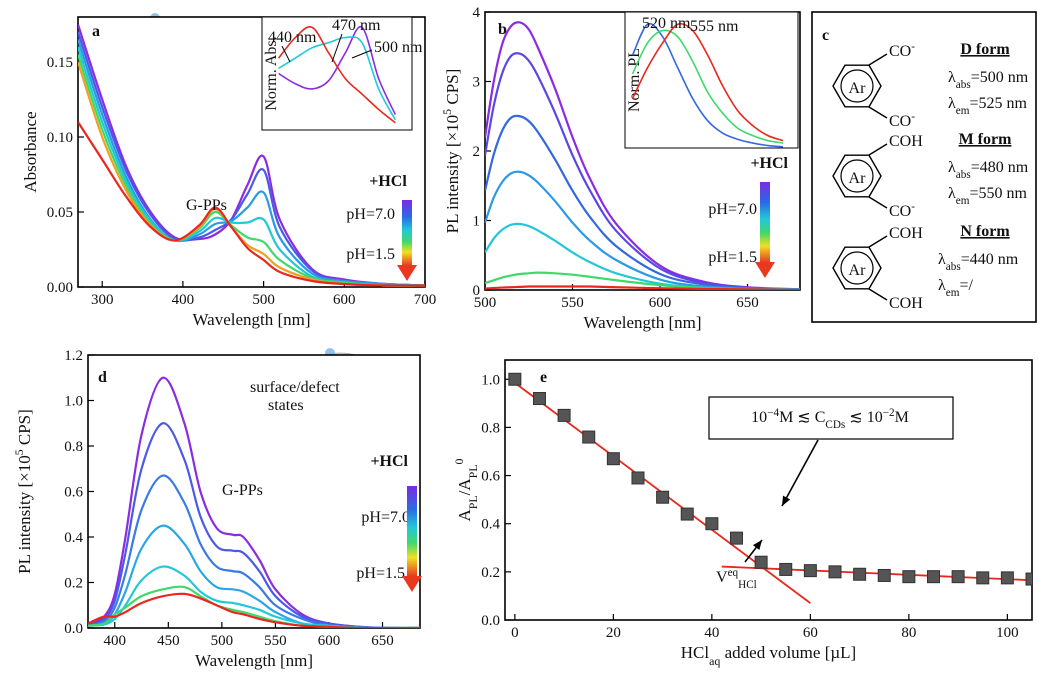 The image size is (1038, 677). What do you see at coordinates (477, 152) in the screenshot?
I see `y-tick-label: 2` at bounding box center [477, 152].